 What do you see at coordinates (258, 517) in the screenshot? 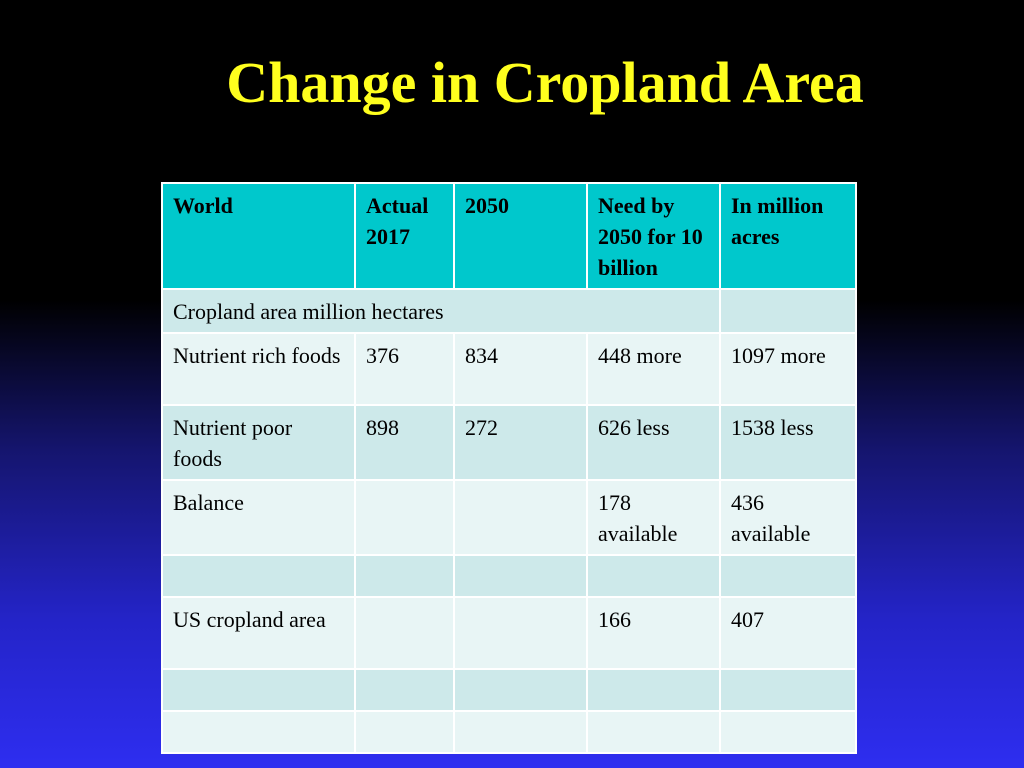
I see `row-label: Balance` at bounding box center [258, 517].